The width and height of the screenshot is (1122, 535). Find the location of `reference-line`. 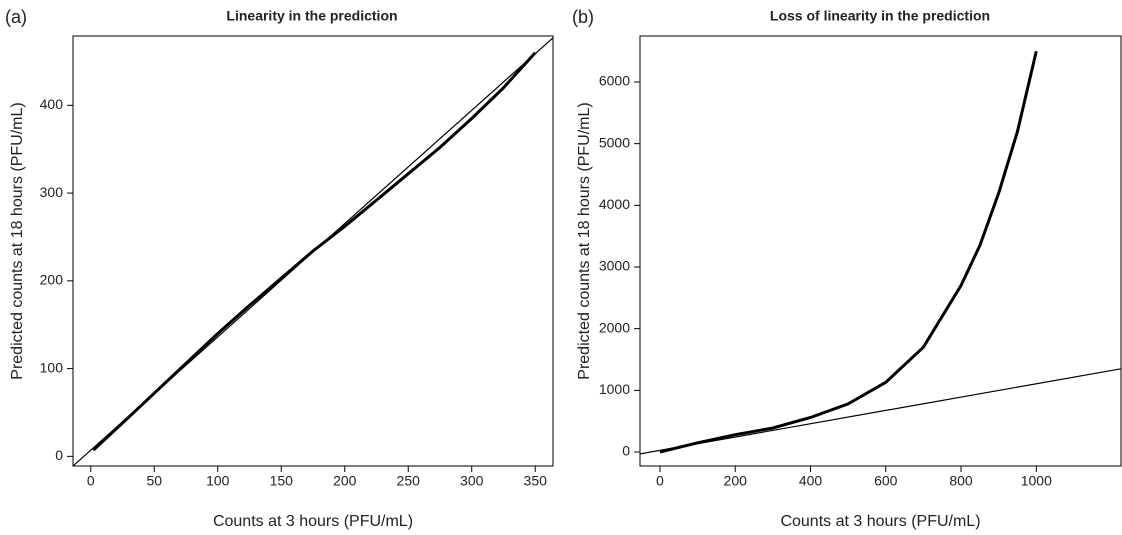

reference-line is located at coordinates (880, 411).